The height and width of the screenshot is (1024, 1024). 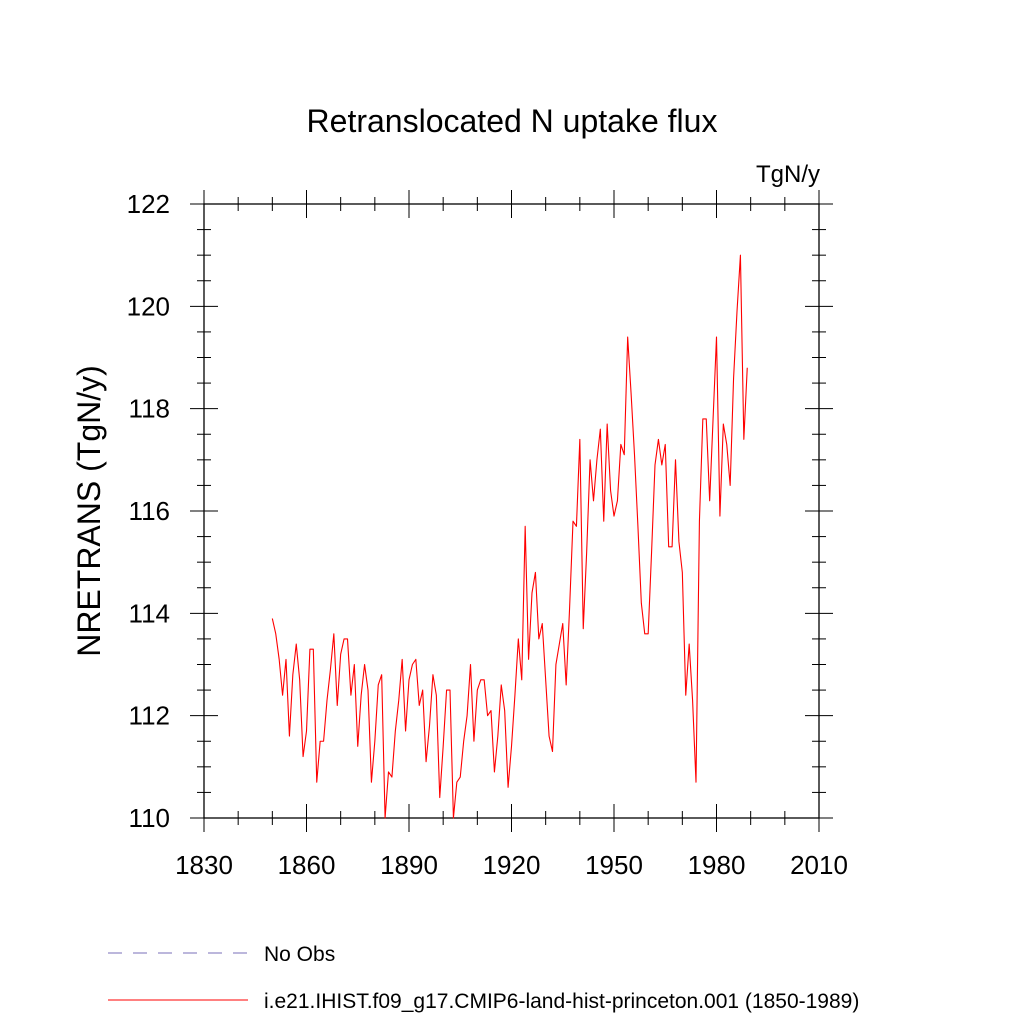 I want to click on y-tick-label: 112, so click(x=149, y=716).